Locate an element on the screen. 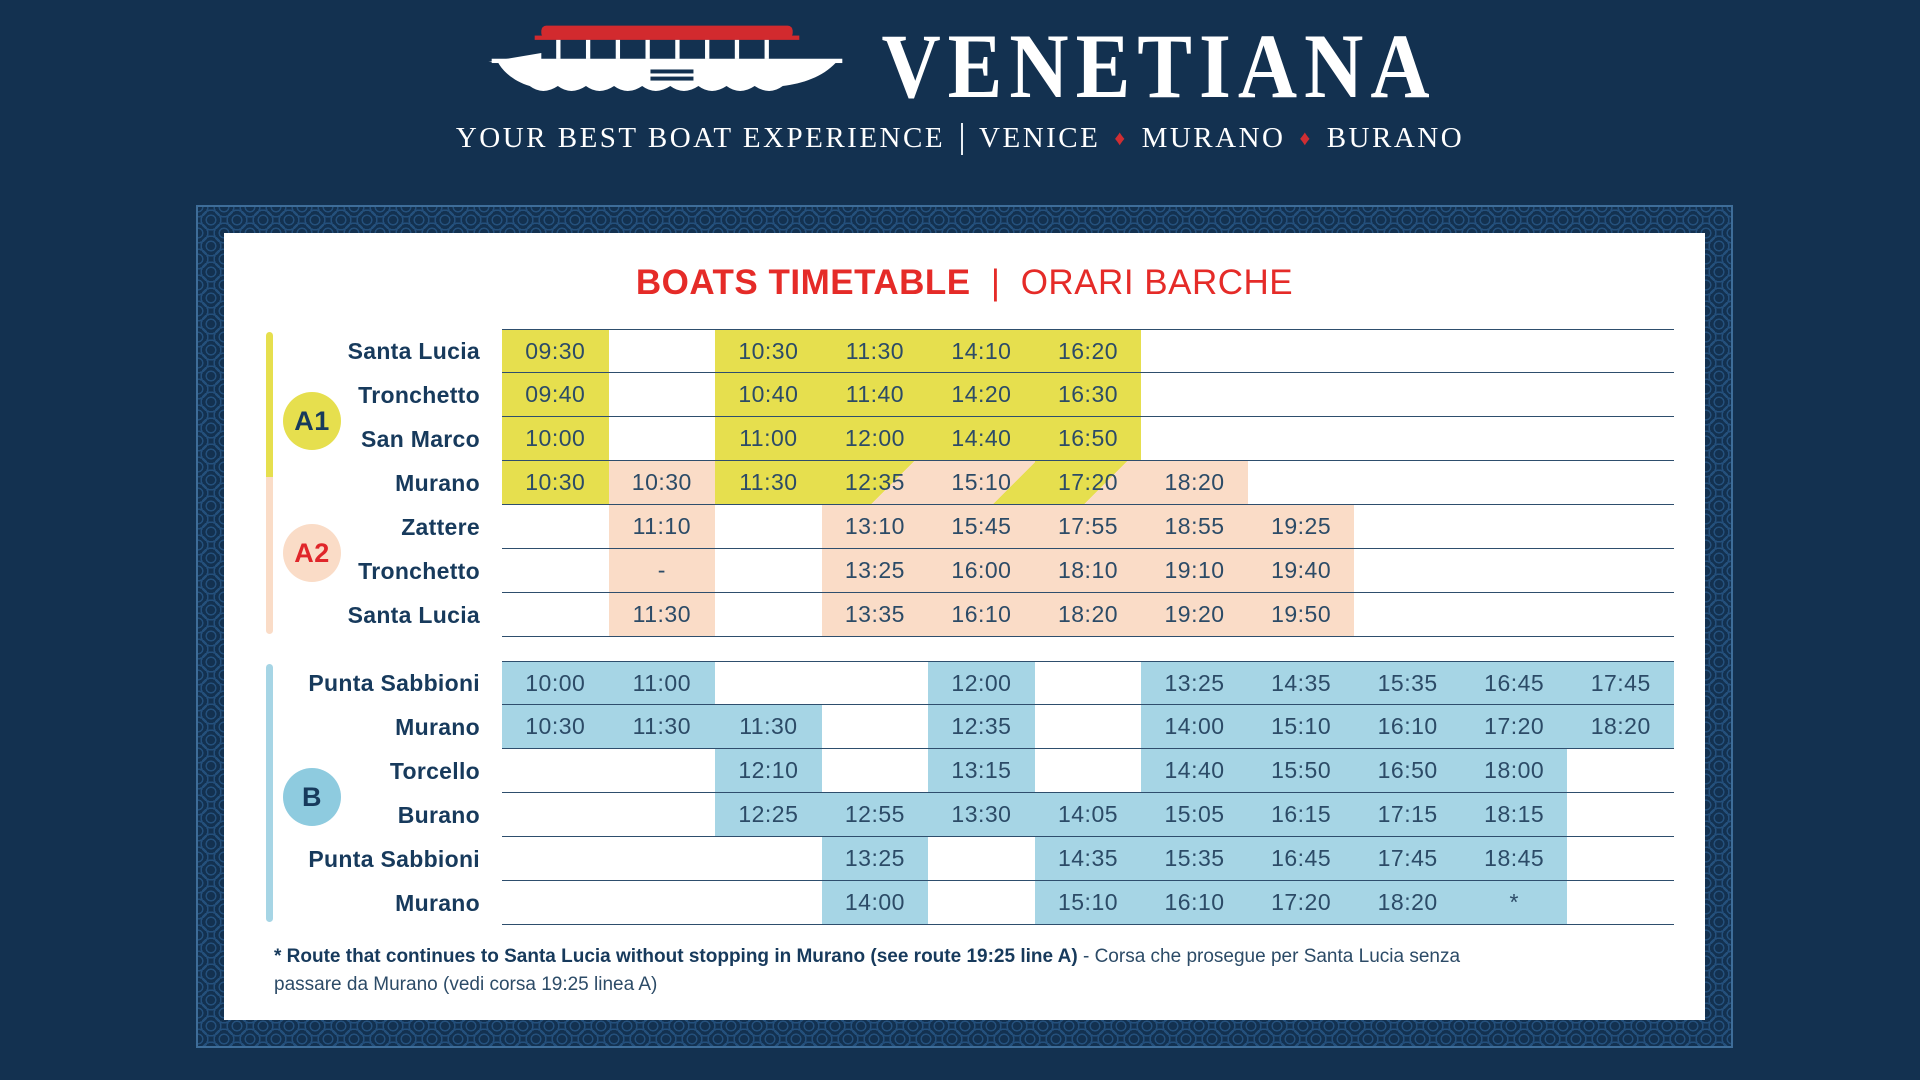 This screenshot has width=1920, height=1080. route-badge-B: B is located at coordinates (312, 797).